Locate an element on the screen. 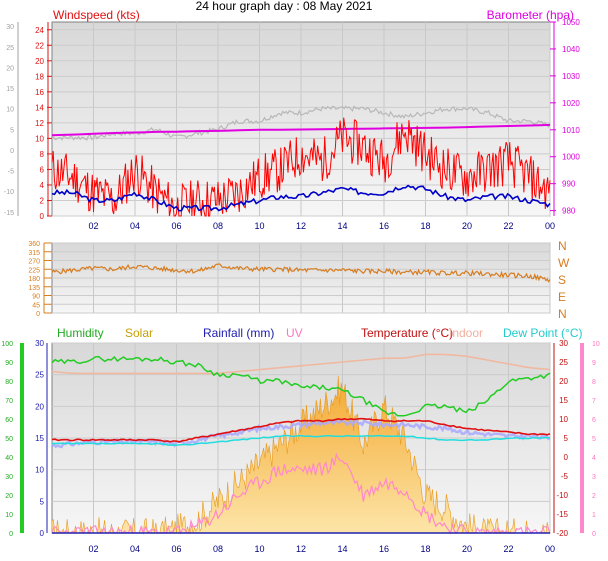  y-tick-uv: 2 is located at coordinates (594, 496).